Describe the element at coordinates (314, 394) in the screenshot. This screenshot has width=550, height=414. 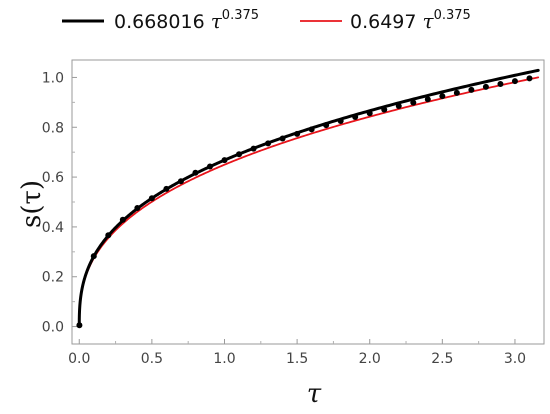
I see `x-axis-label: τ` at that location.